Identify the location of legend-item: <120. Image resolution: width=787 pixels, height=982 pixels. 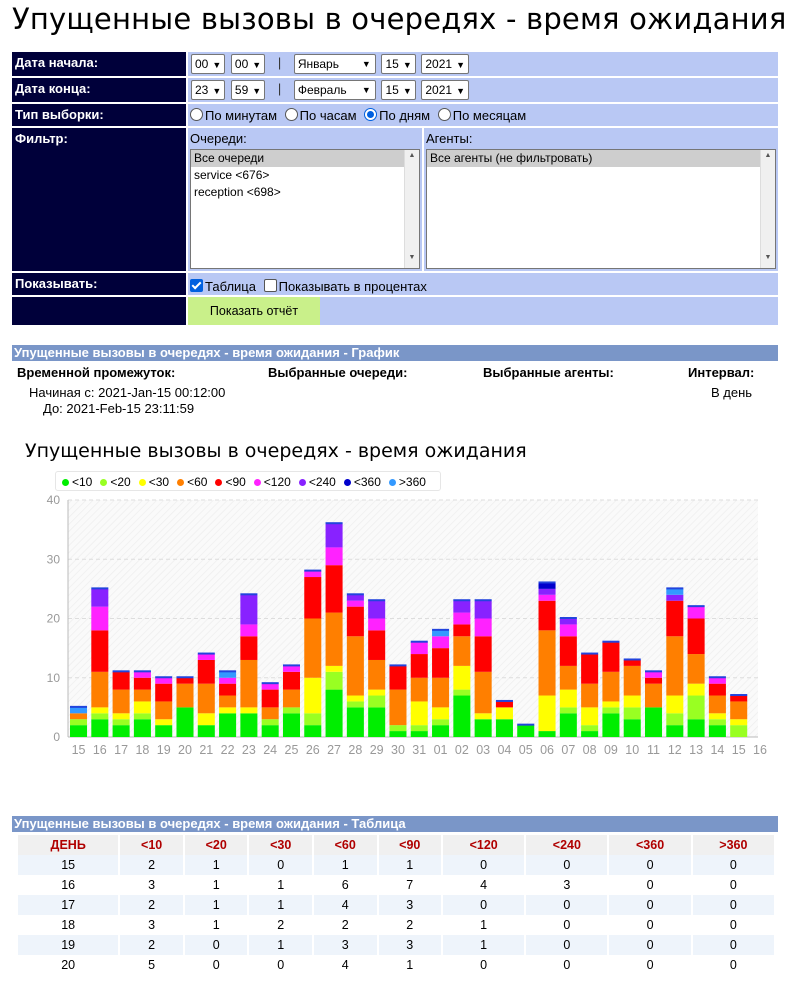
(272, 482).